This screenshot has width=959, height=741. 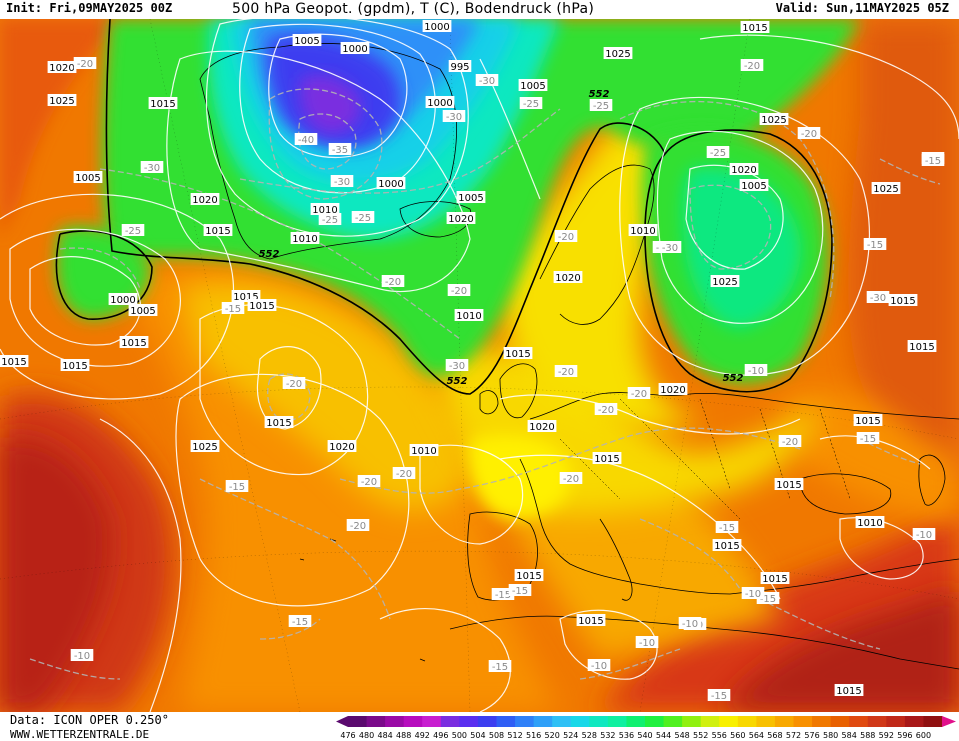 I want to click on pressure-label: 995, so click(x=460, y=66).